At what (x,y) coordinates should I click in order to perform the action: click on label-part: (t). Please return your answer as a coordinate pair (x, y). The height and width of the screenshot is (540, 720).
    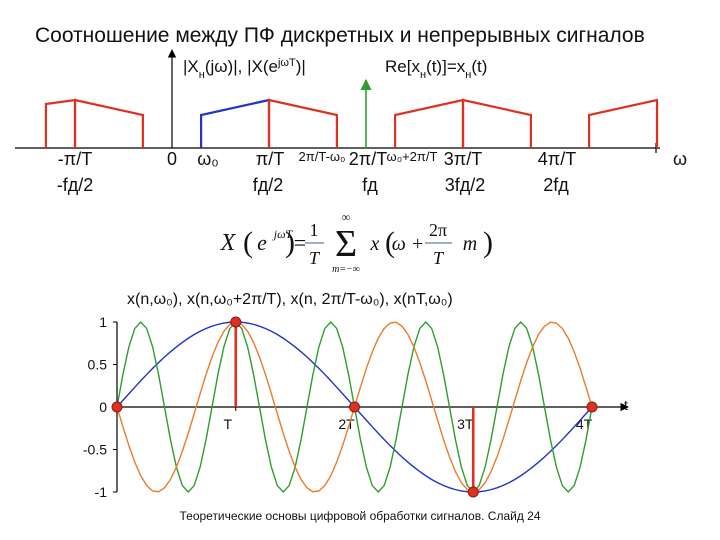
    Looking at the image, I should click on (479, 66).